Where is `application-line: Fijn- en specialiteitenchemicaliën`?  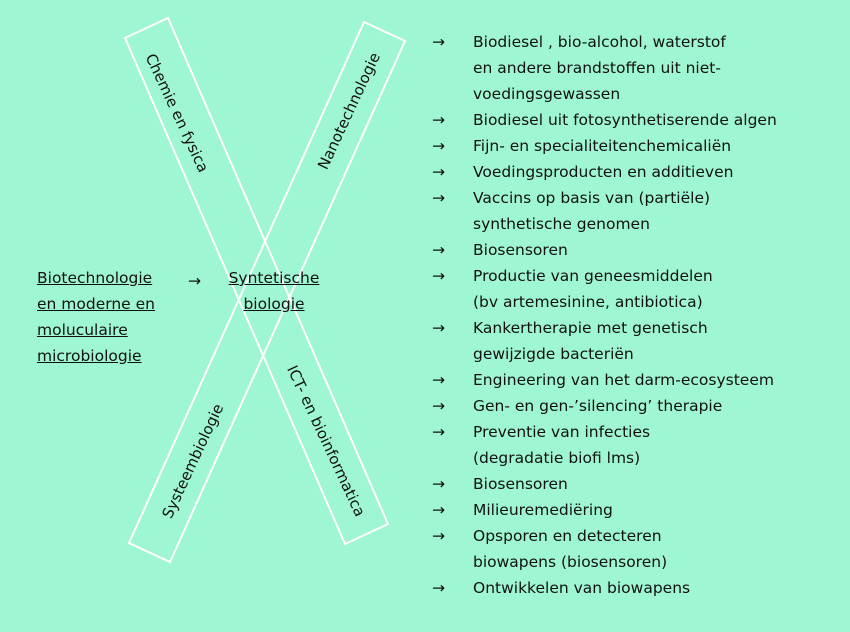
application-line: Fijn- en specialiteitenchemicaliën is located at coordinates (602, 146).